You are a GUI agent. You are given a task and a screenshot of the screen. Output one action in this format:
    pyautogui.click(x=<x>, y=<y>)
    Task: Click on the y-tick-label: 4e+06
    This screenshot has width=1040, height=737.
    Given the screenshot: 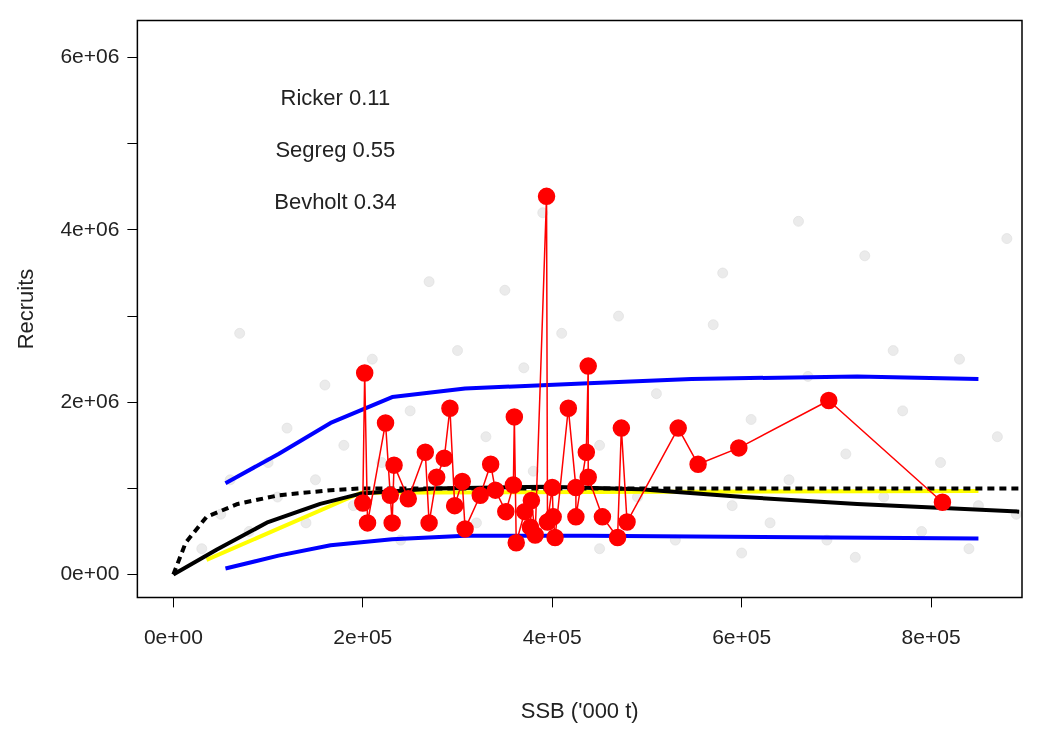 What is the action you would take?
    pyautogui.click(x=90, y=228)
    